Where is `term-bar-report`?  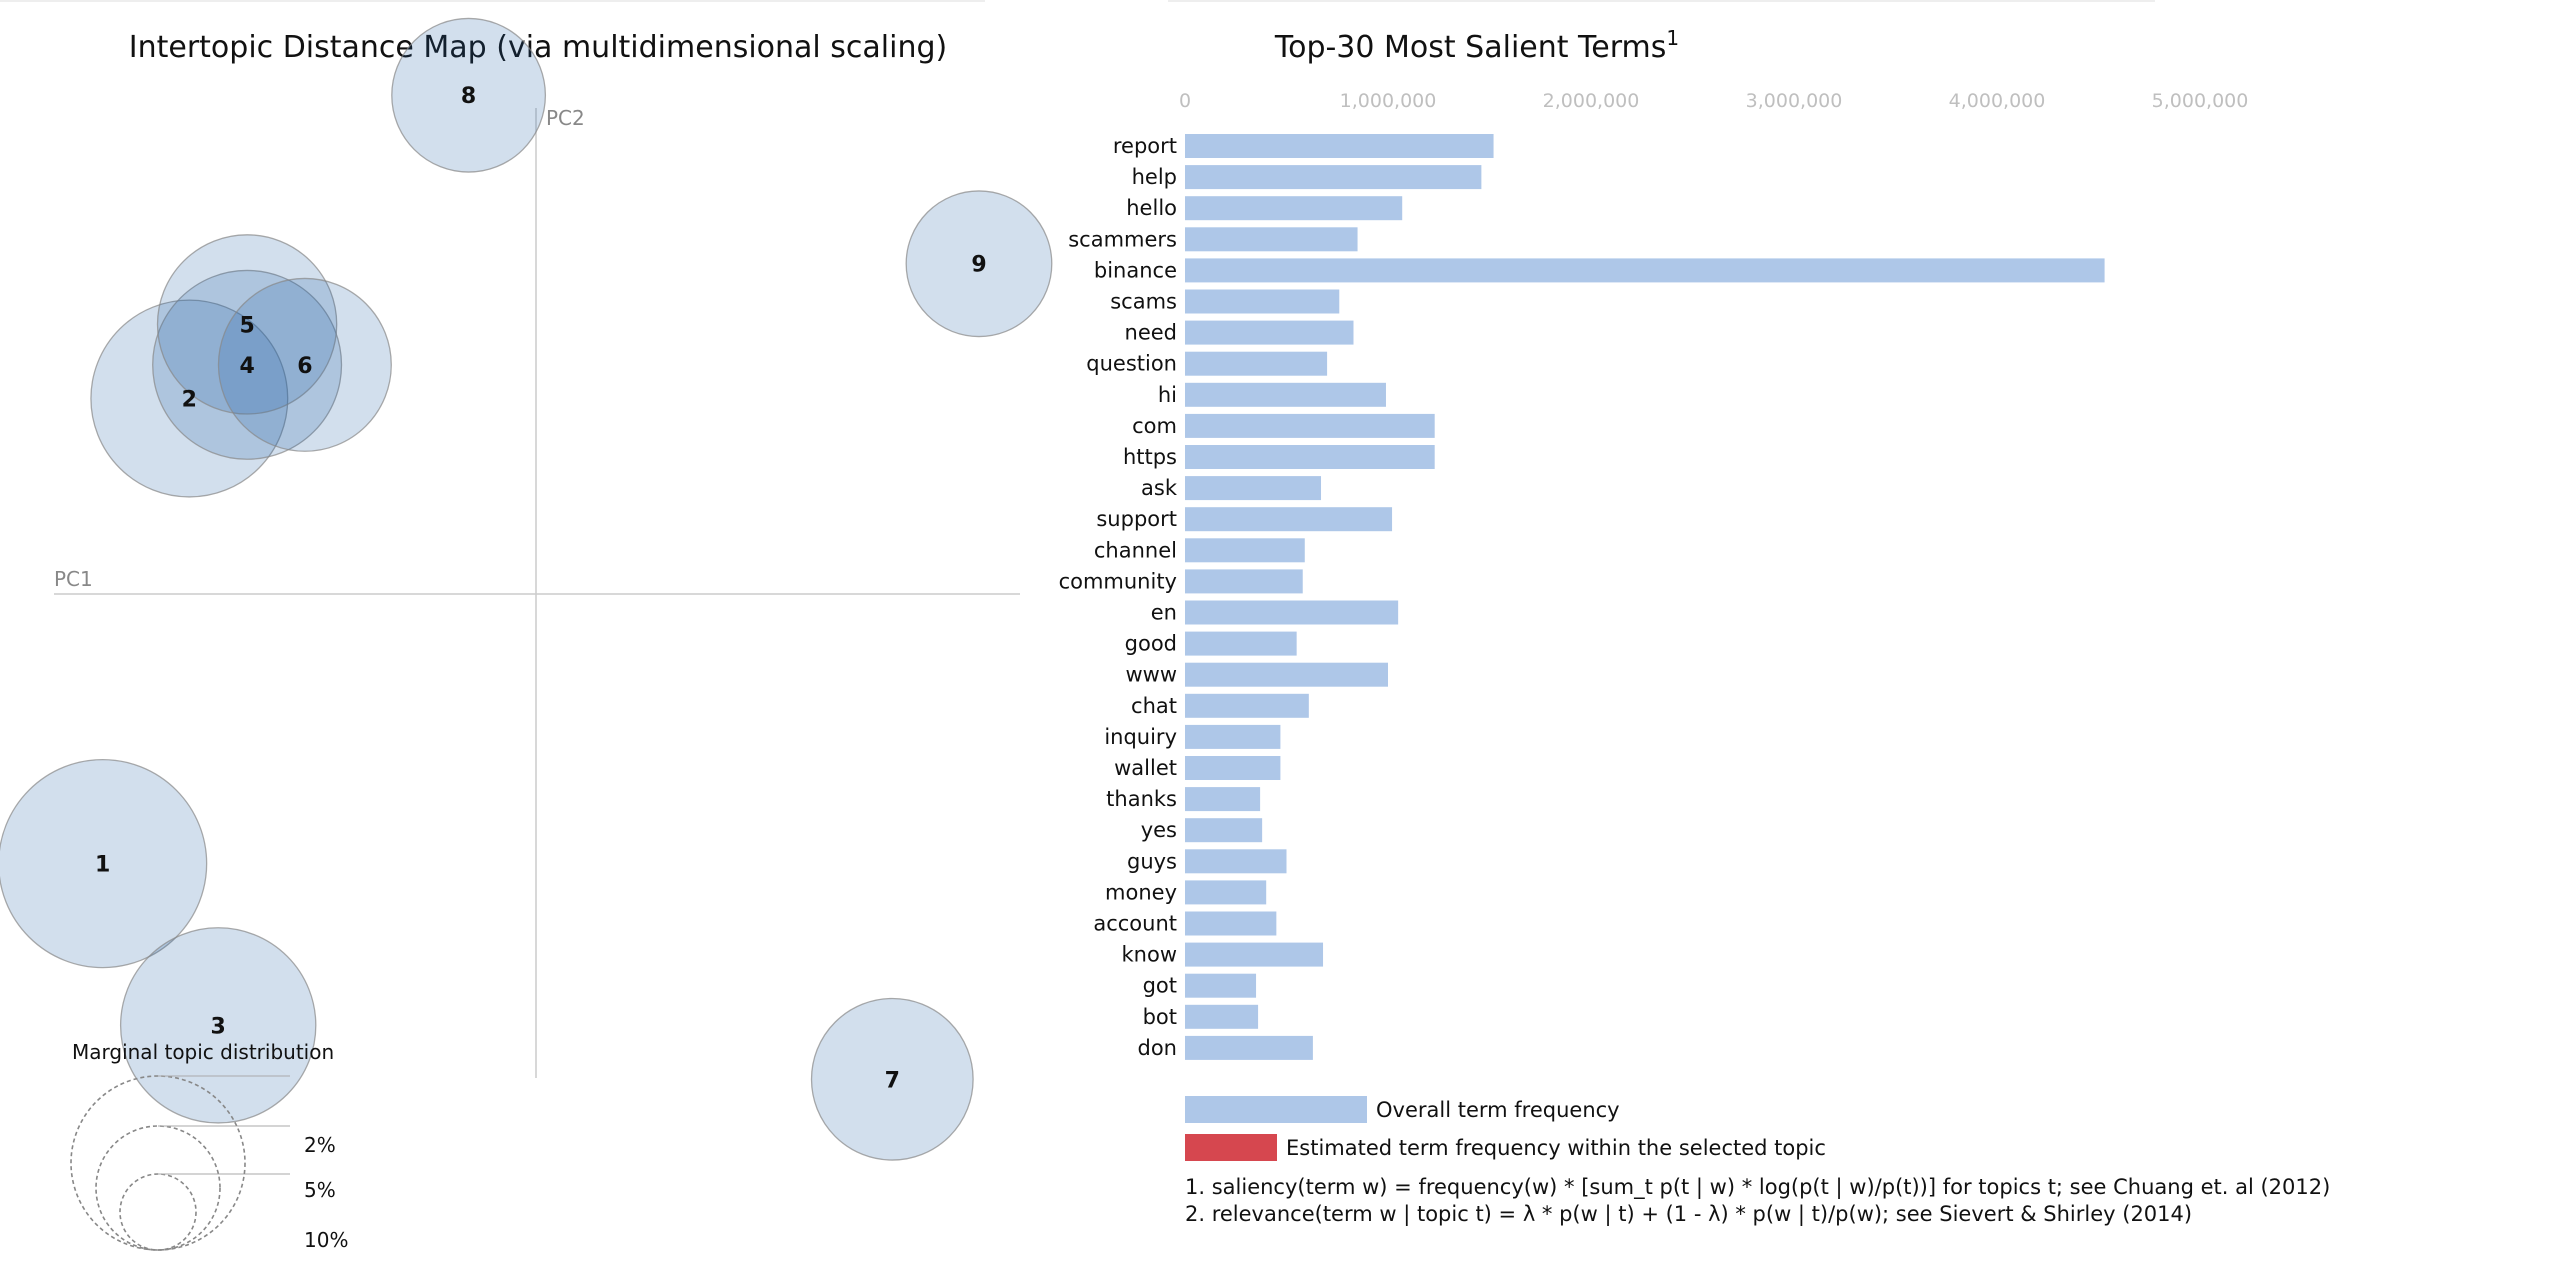
term-bar-report is located at coordinates (1339, 146).